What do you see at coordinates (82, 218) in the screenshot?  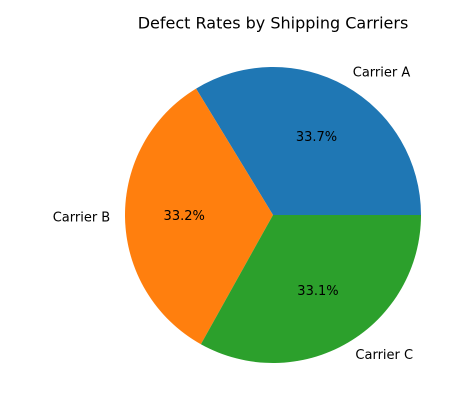 I see `slice-label-carrier-b: Carrier B` at bounding box center [82, 218].